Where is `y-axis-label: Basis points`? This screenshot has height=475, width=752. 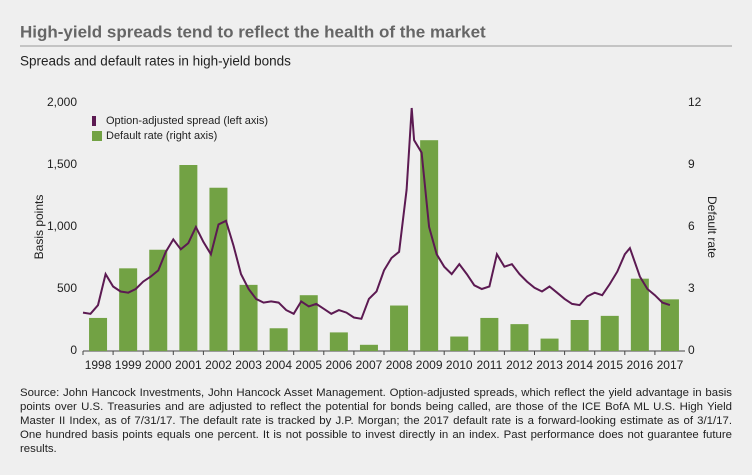 y-axis-label: Basis points is located at coordinates (39, 227).